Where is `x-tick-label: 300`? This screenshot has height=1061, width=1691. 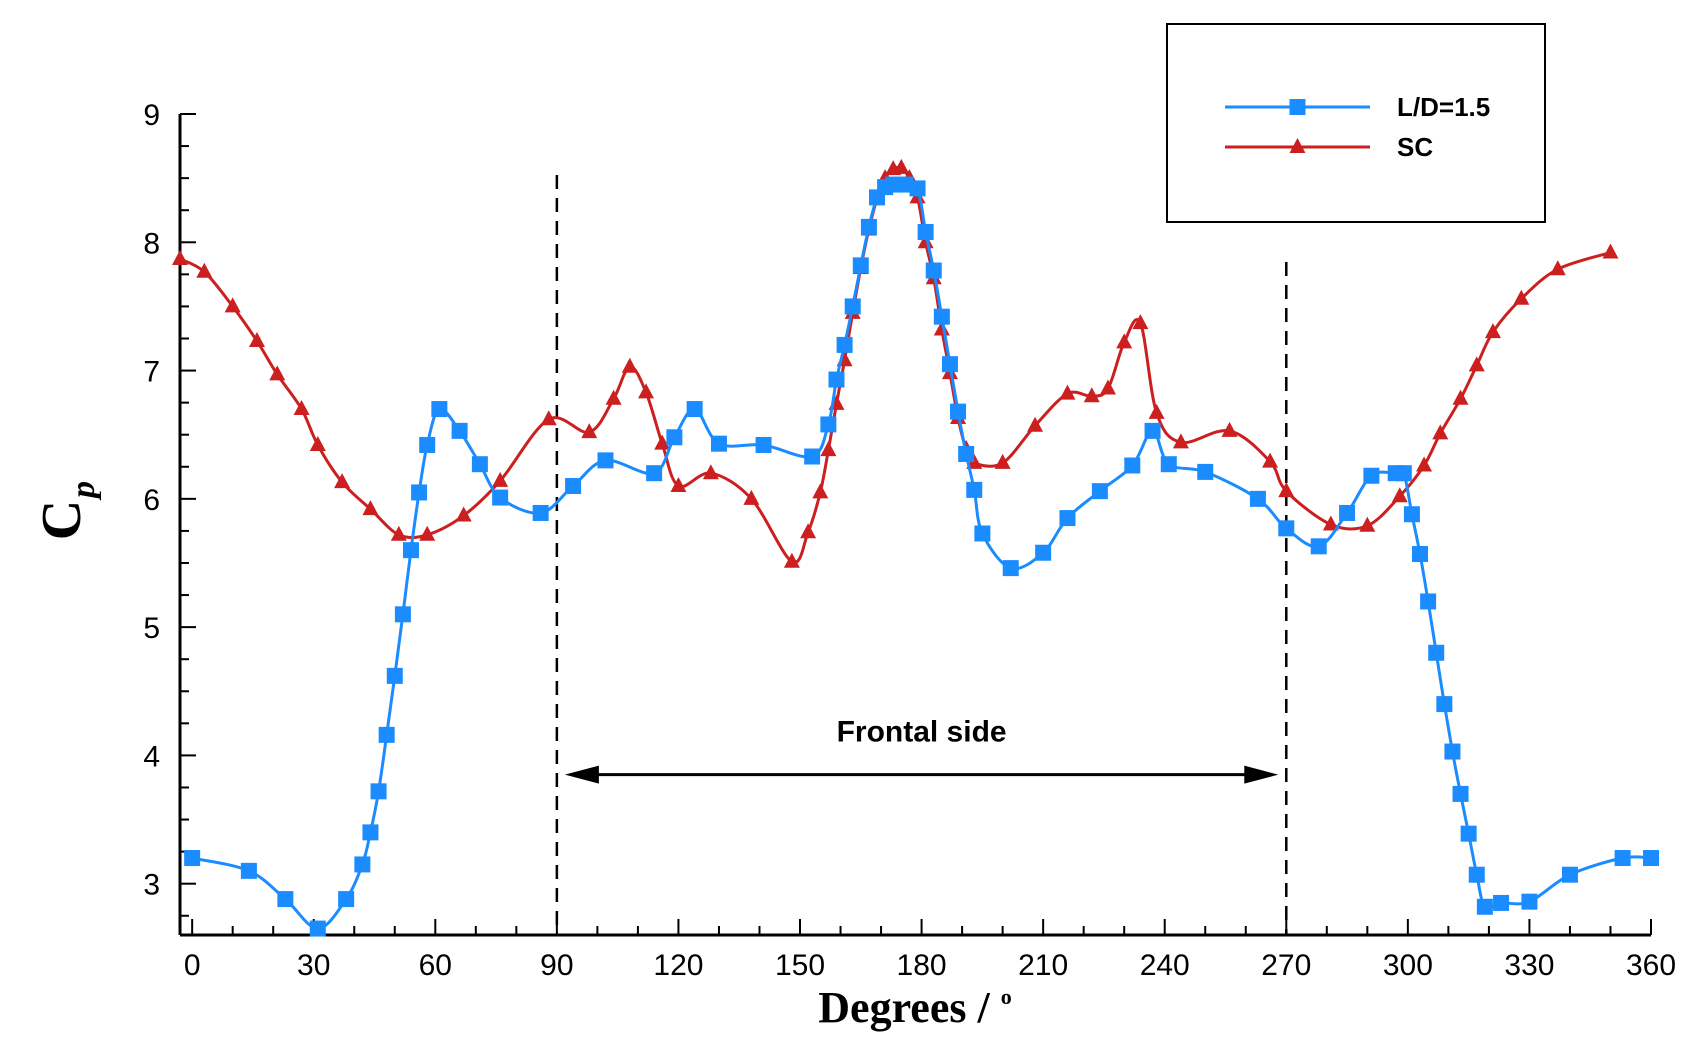 x-tick-label: 300 is located at coordinates (1408, 965).